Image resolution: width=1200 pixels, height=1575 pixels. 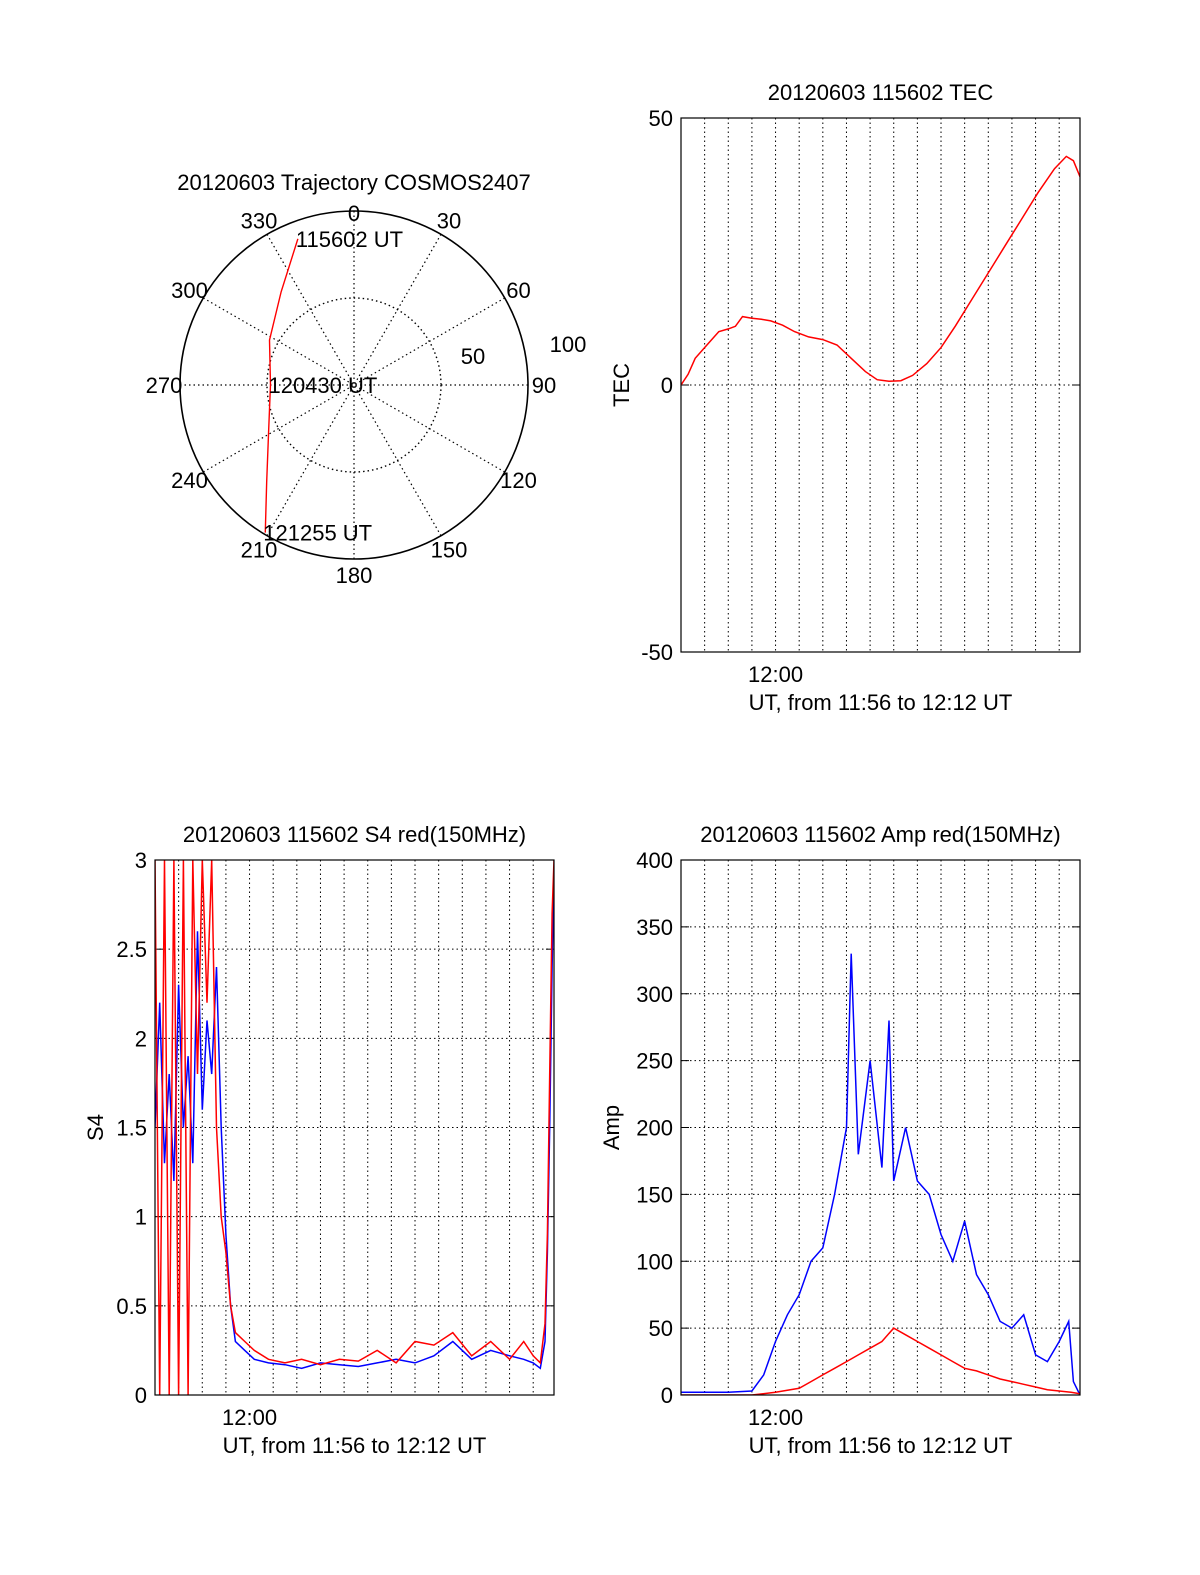 What do you see at coordinates (654, 1128) in the screenshot?
I see `ytick-label: 200` at bounding box center [654, 1128].